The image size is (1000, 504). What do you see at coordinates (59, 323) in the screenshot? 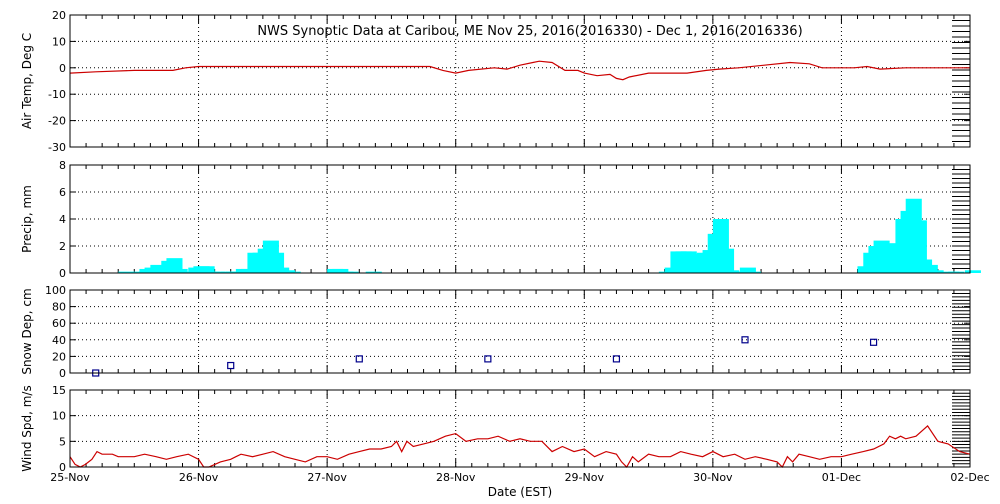
I see `panel-2-ytick-label: 60` at bounding box center [59, 323].